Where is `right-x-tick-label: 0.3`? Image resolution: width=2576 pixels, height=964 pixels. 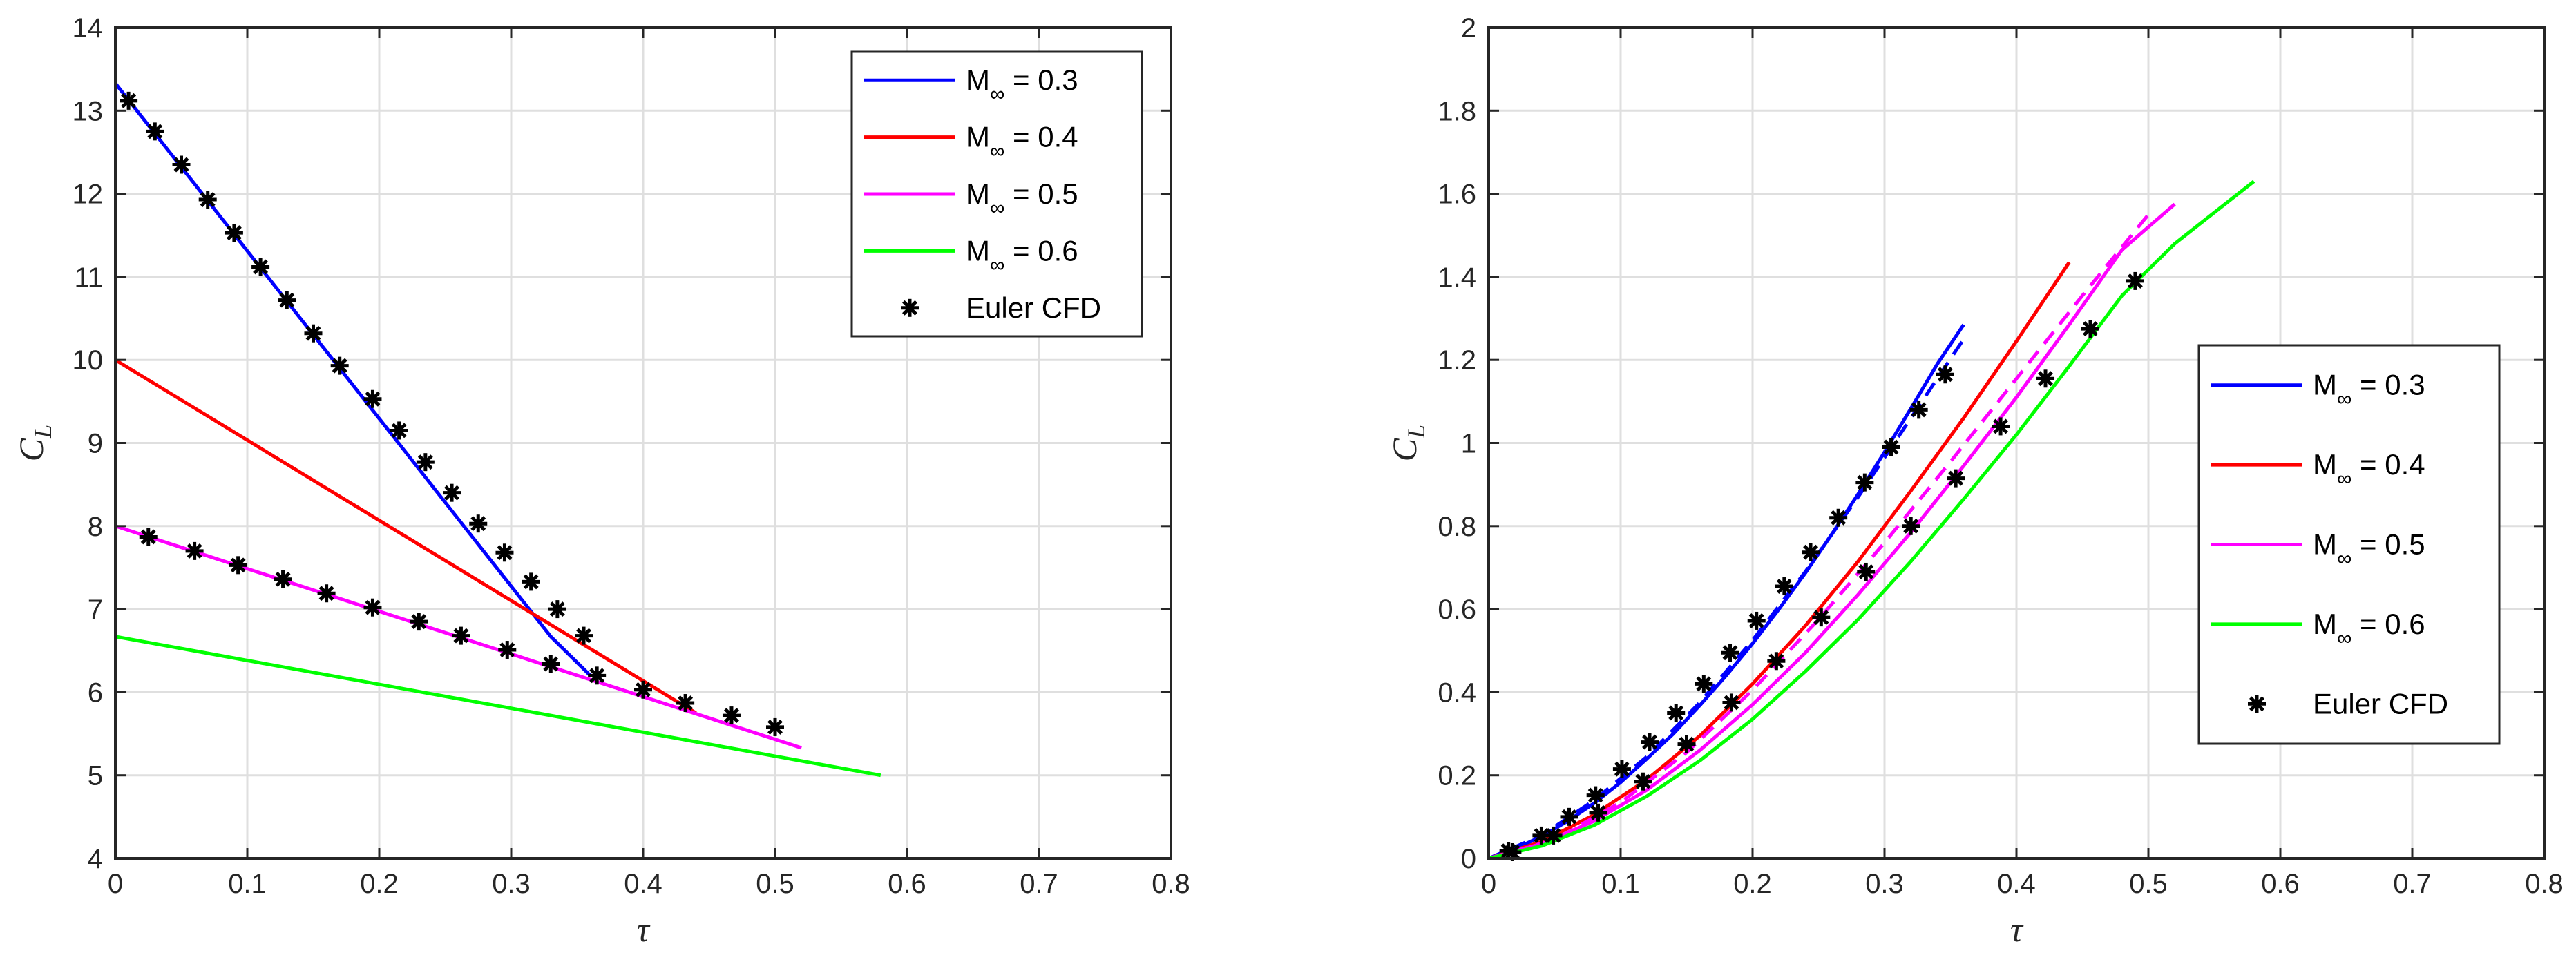 right-x-tick-label: 0.3 is located at coordinates (1885, 884).